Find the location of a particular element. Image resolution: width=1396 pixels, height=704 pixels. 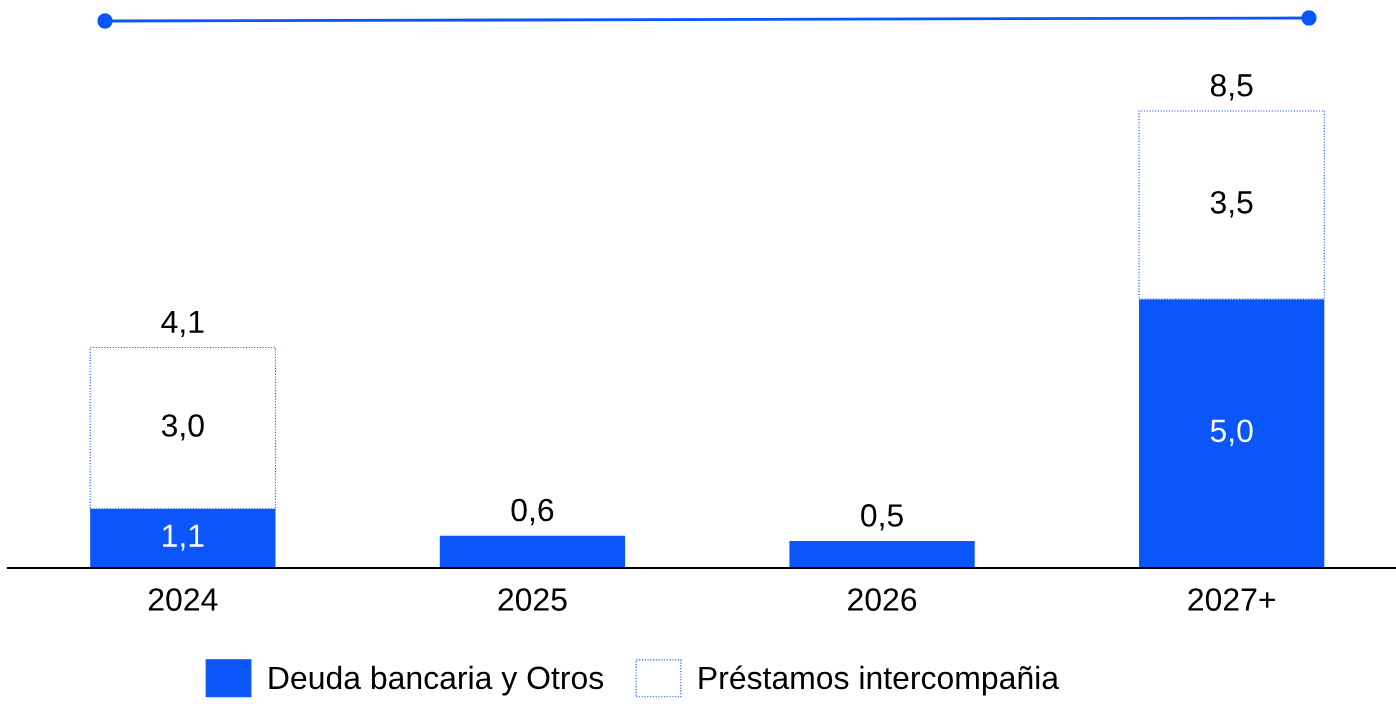

legend-label: Préstamos intercompañia is located at coordinates (879, 680).